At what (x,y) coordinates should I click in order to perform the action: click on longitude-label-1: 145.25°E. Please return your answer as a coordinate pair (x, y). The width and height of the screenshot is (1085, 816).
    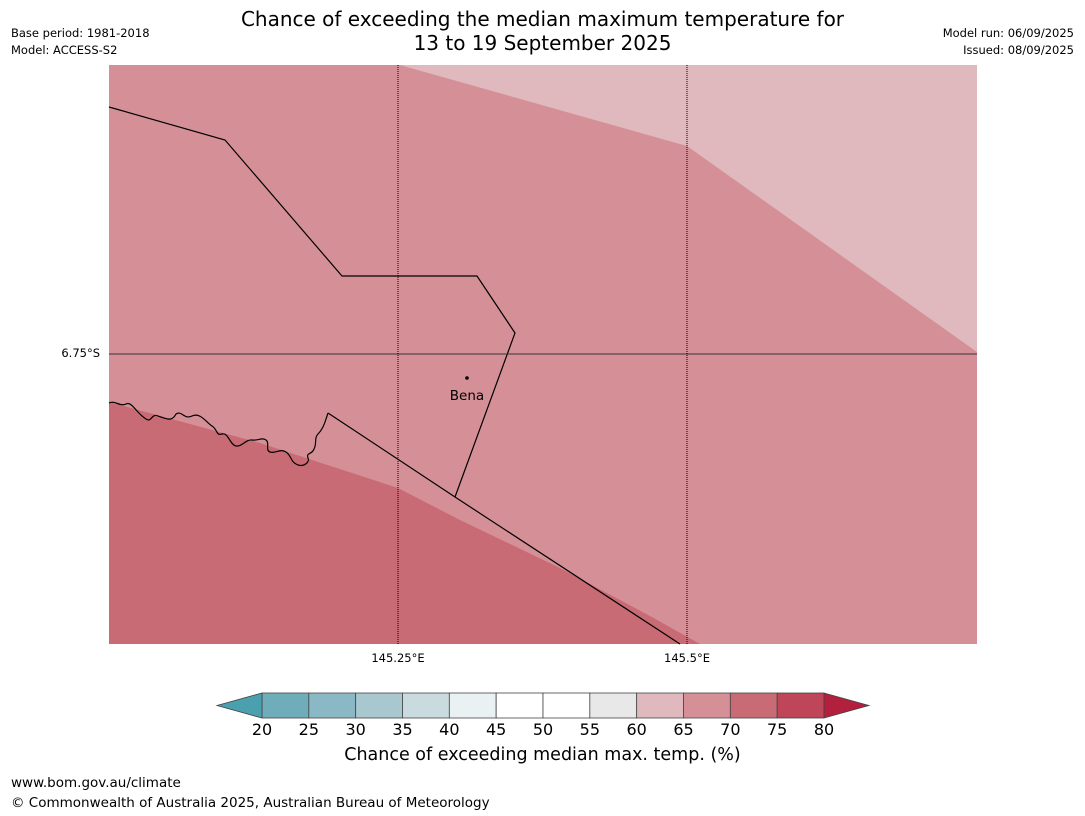
    Looking at the image, I should click on (398, 658).